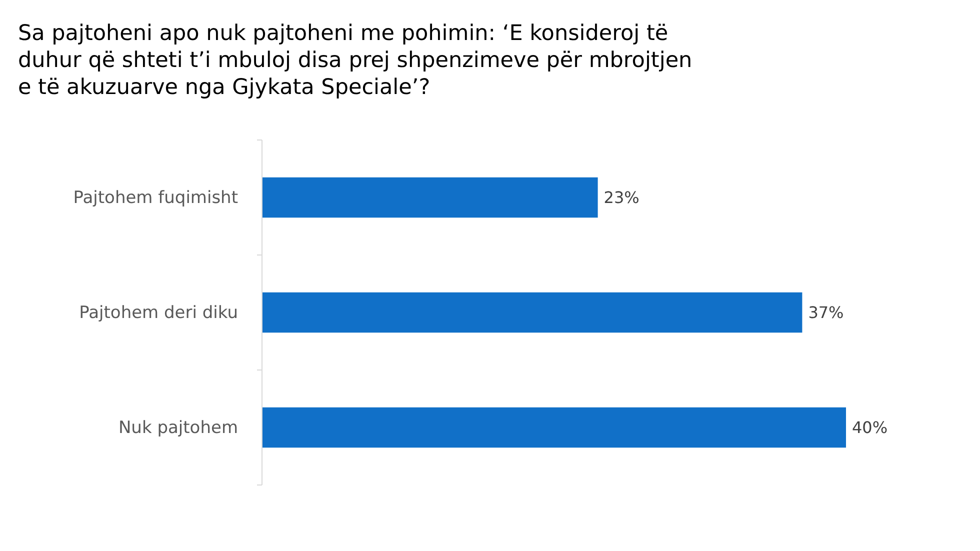 The image size is (980, 551). I want to click on y-tick-label: Pajtohem fuqimisht, so click(155, 198).